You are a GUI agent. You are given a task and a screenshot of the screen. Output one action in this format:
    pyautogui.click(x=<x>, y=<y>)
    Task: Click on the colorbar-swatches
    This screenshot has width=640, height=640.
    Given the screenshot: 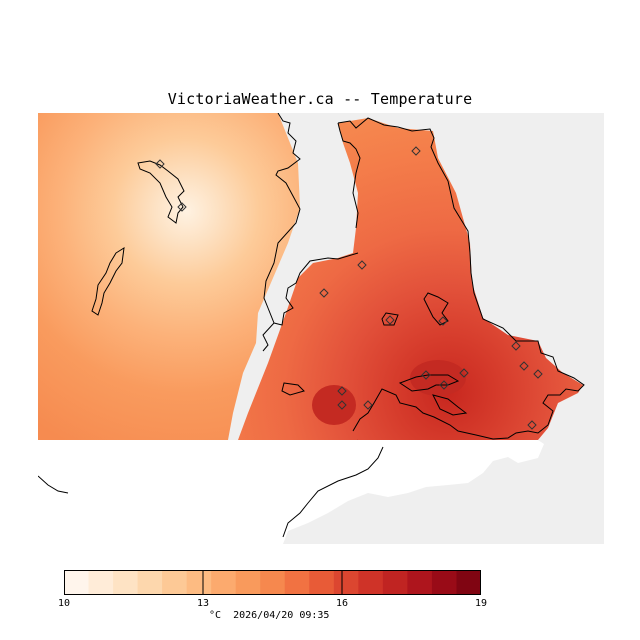 What is the action you would take?
    pyautogui.click(x=272, y=582)
    